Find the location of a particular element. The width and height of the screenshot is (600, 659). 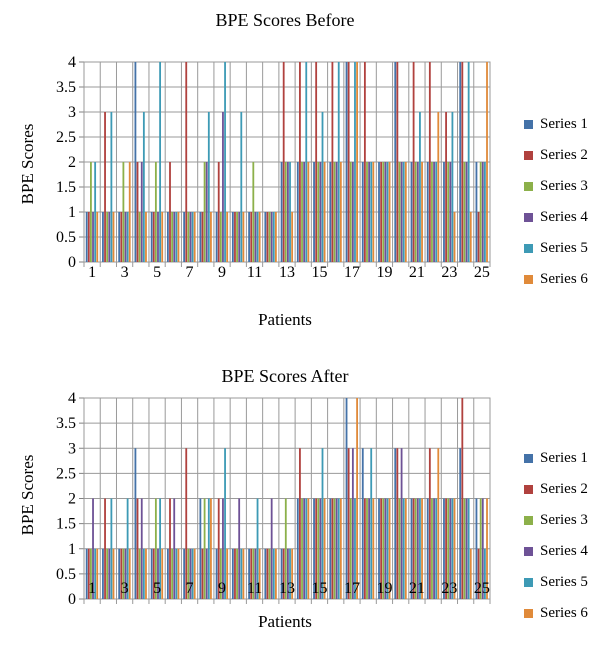

x-tick-label: 19 is located at coordinates (384, 588).